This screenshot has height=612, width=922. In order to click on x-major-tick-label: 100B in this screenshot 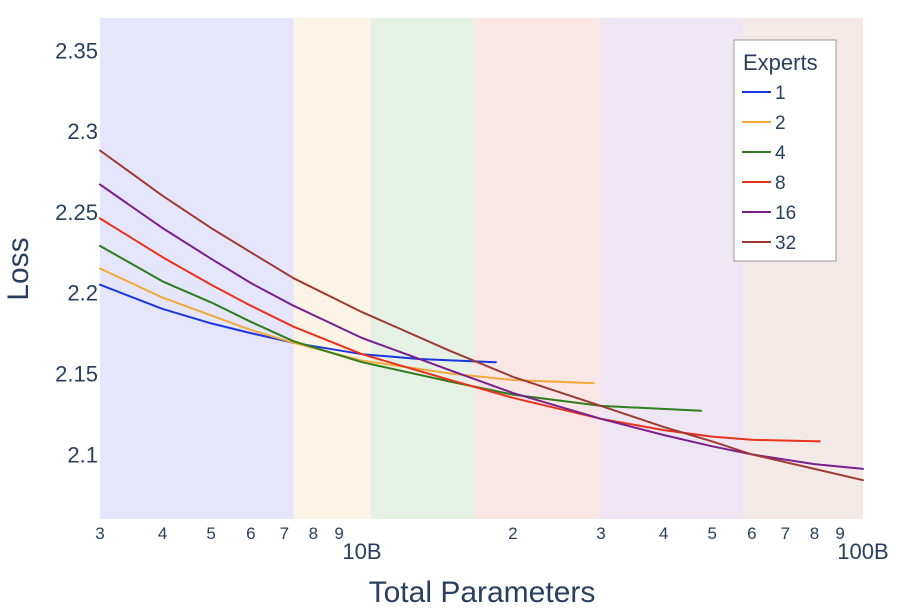, I will do `click(862, 551)`.